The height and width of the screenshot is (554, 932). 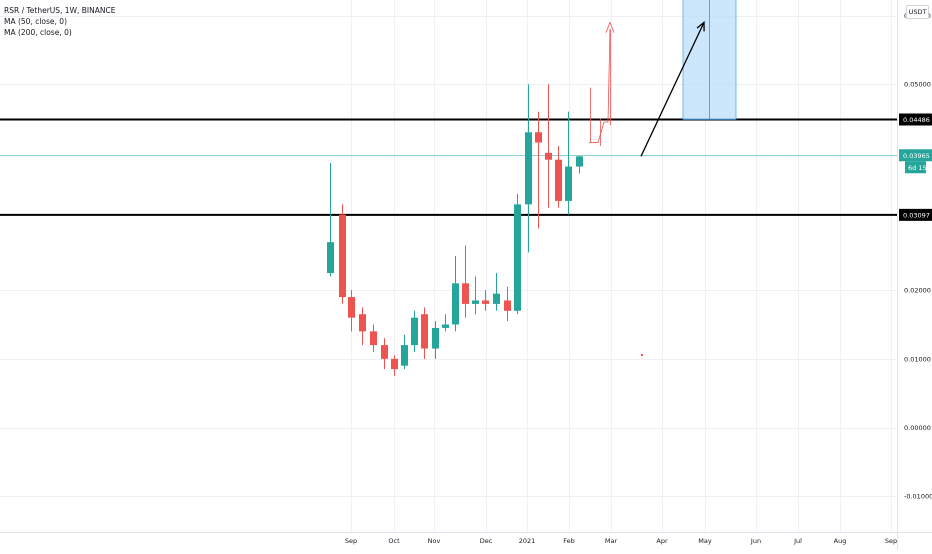 I want to click on currency-button: USDT, so click(x=917, y=12).